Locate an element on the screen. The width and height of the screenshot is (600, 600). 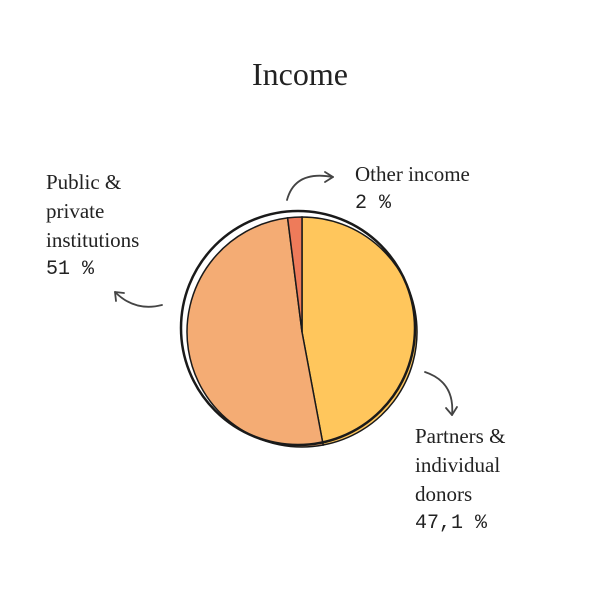
slice-label: Partners & individual donors 47,1 % is located at coordinates (480, 480).